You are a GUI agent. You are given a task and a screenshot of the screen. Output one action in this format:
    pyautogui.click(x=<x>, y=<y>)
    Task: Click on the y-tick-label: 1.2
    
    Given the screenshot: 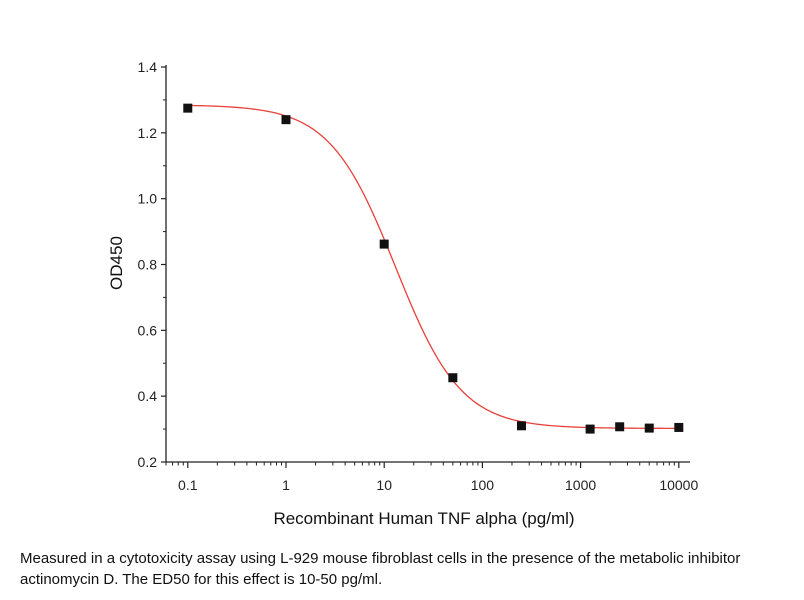 What is the action you would take?
    pyautogui.click(x=148, y=133)
    